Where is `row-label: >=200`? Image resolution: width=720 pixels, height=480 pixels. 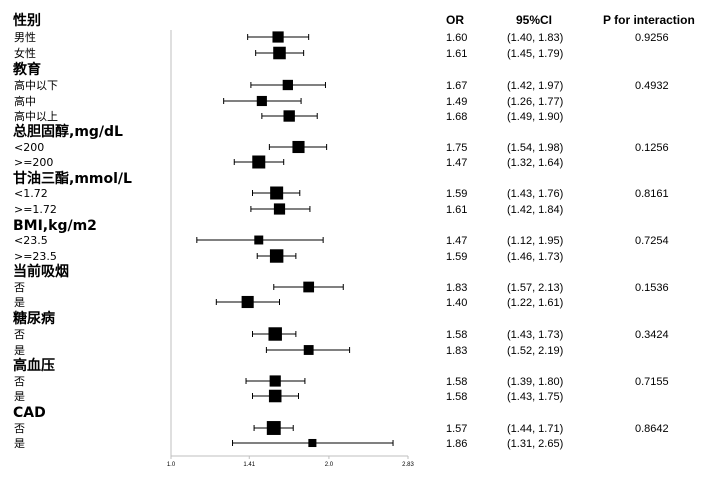
row-label: >=200 is located at coordinates (33, 162).